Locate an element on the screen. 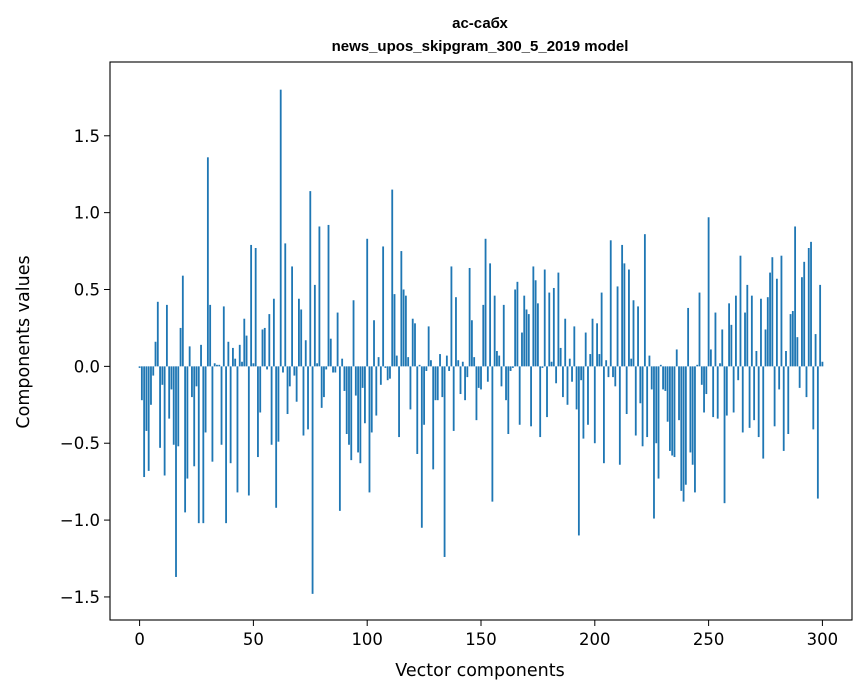  chart-subtitle: news_upos_skipgram_300_5_2019 model is located at coordinates (480, 46).